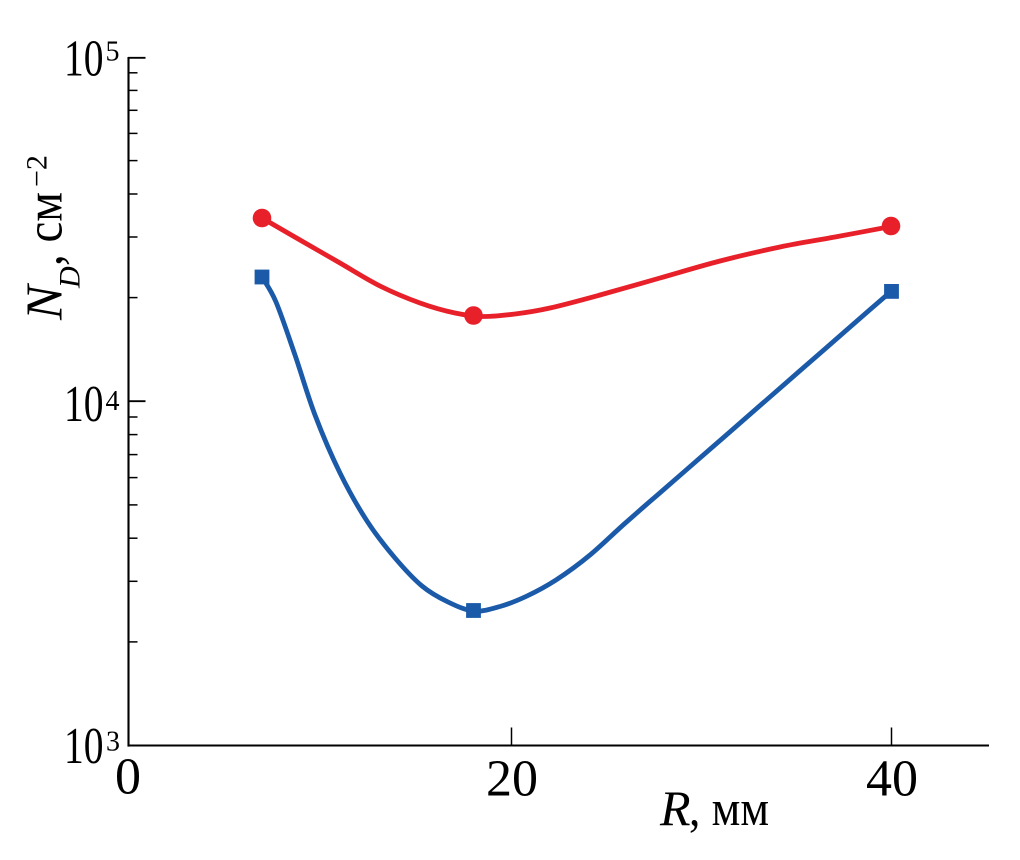 The width and height of the screenshot is (1020, 860). Describe the element at coordinates (70, 277) in the screenshot. I see `svg-text: D` at that location.